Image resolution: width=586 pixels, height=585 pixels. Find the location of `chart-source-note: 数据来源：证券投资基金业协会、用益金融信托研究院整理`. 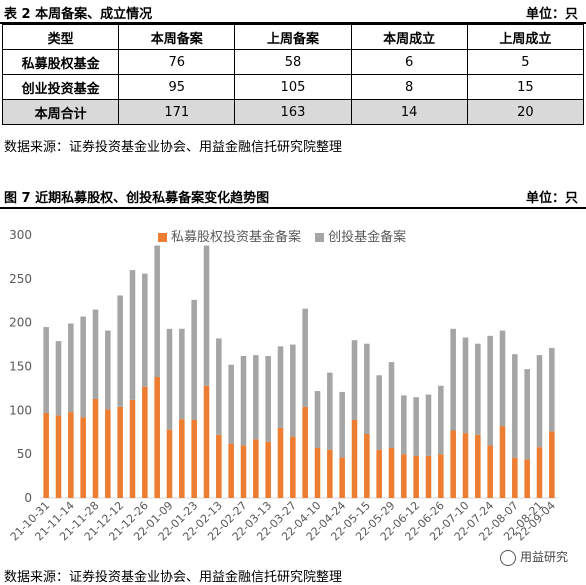

chart-source-note: 数据来源：证券投资基金业协会、用益金融信托研究院整理 is located at coordinates (173, 577).